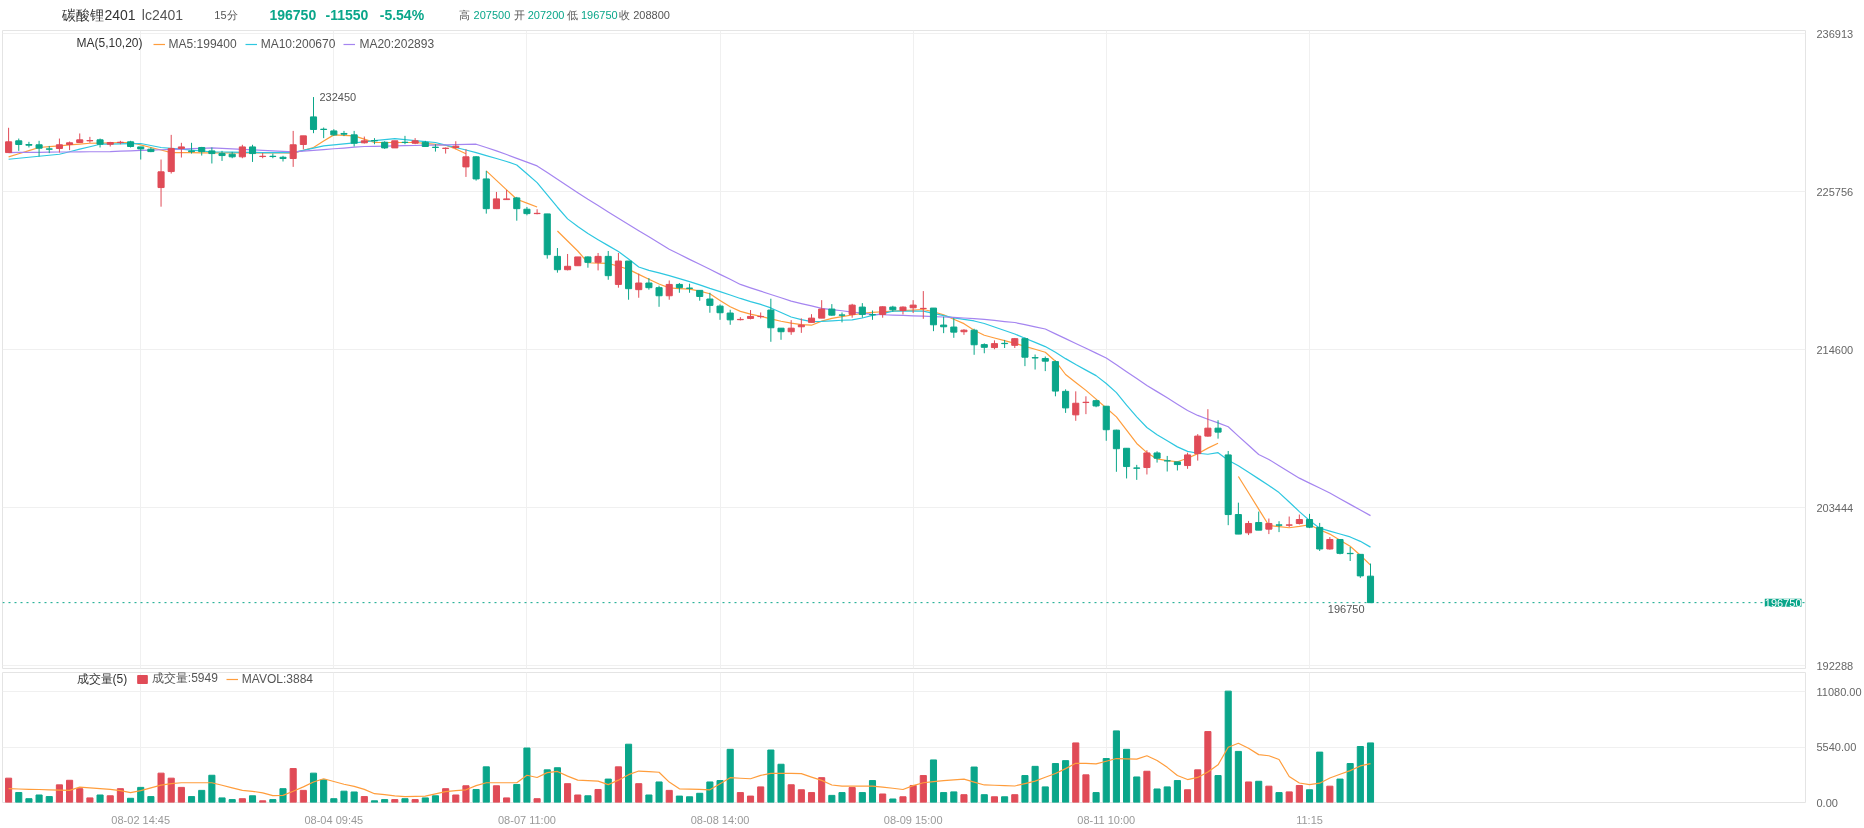 This screenshot has height=828, width=1864. Describe the element at coordinates (293, 14) in the screenshot. I see `text: 196750` at that location.